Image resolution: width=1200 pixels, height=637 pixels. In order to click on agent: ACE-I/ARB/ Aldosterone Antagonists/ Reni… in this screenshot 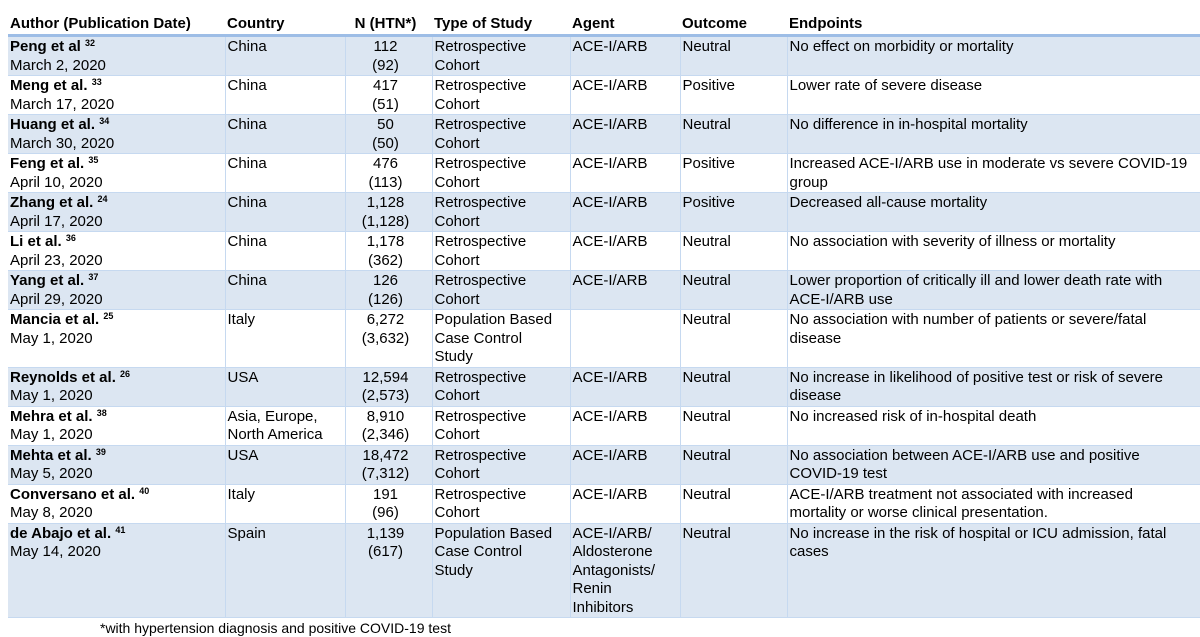, I will do `click(614, 570)`.